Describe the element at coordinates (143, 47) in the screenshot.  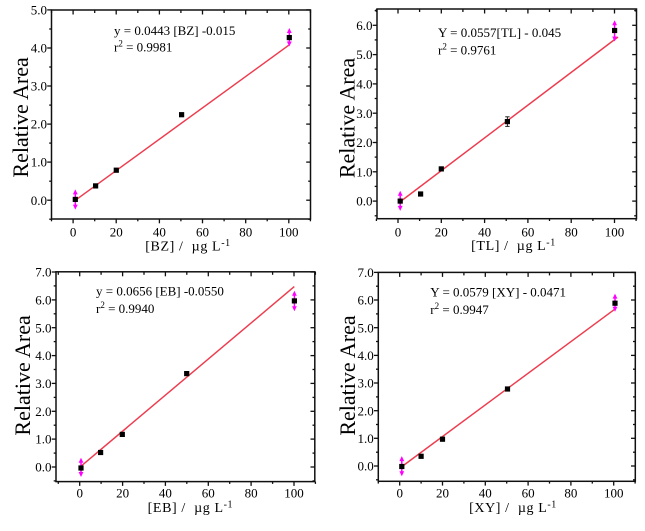
I see `svg-text: r2 = 0.9981` at that location.